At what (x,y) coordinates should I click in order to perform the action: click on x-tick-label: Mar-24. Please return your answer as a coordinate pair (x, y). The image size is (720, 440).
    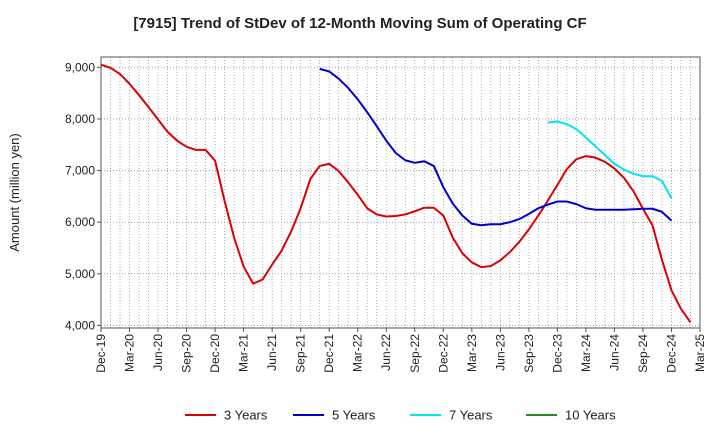
    Looking at the image, I should click on (586, 353).